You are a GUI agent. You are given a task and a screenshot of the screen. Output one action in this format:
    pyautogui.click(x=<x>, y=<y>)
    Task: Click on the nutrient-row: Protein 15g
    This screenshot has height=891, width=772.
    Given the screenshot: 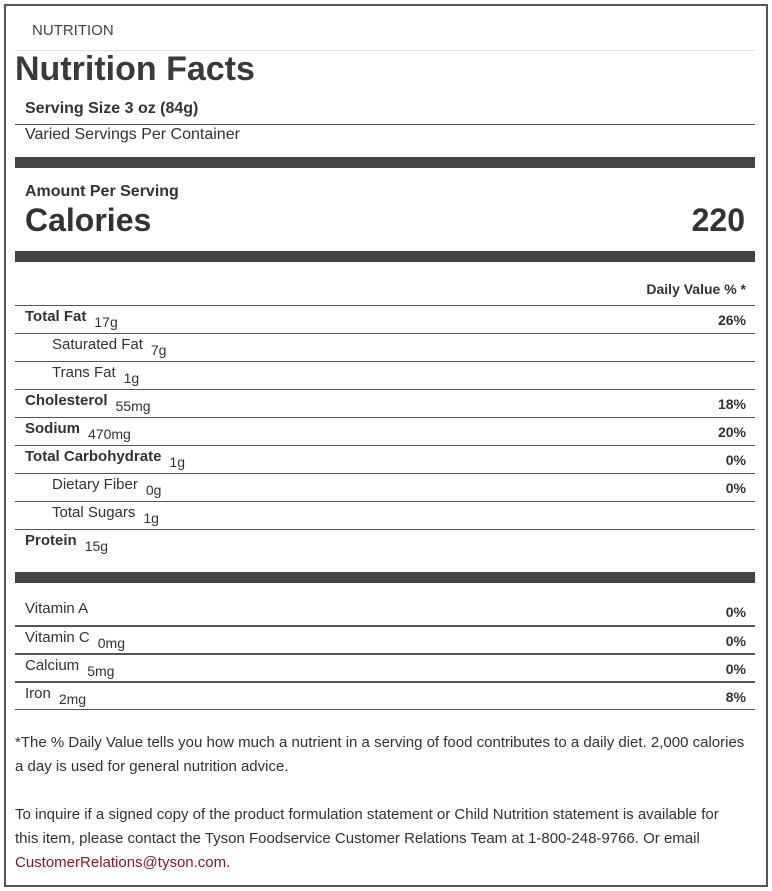 What is the action you would take?
    pyautogui.click(x=385, y=543)
    